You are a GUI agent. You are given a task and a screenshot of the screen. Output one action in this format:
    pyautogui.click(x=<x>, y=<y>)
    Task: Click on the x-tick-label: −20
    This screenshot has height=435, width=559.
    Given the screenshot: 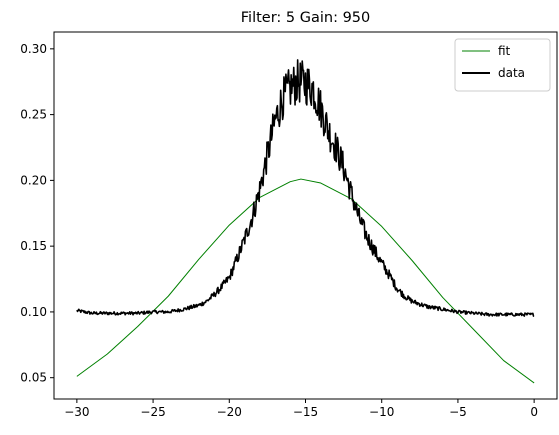 What is the action you would take?
    pyautogui.click(x=229, y=412)
    